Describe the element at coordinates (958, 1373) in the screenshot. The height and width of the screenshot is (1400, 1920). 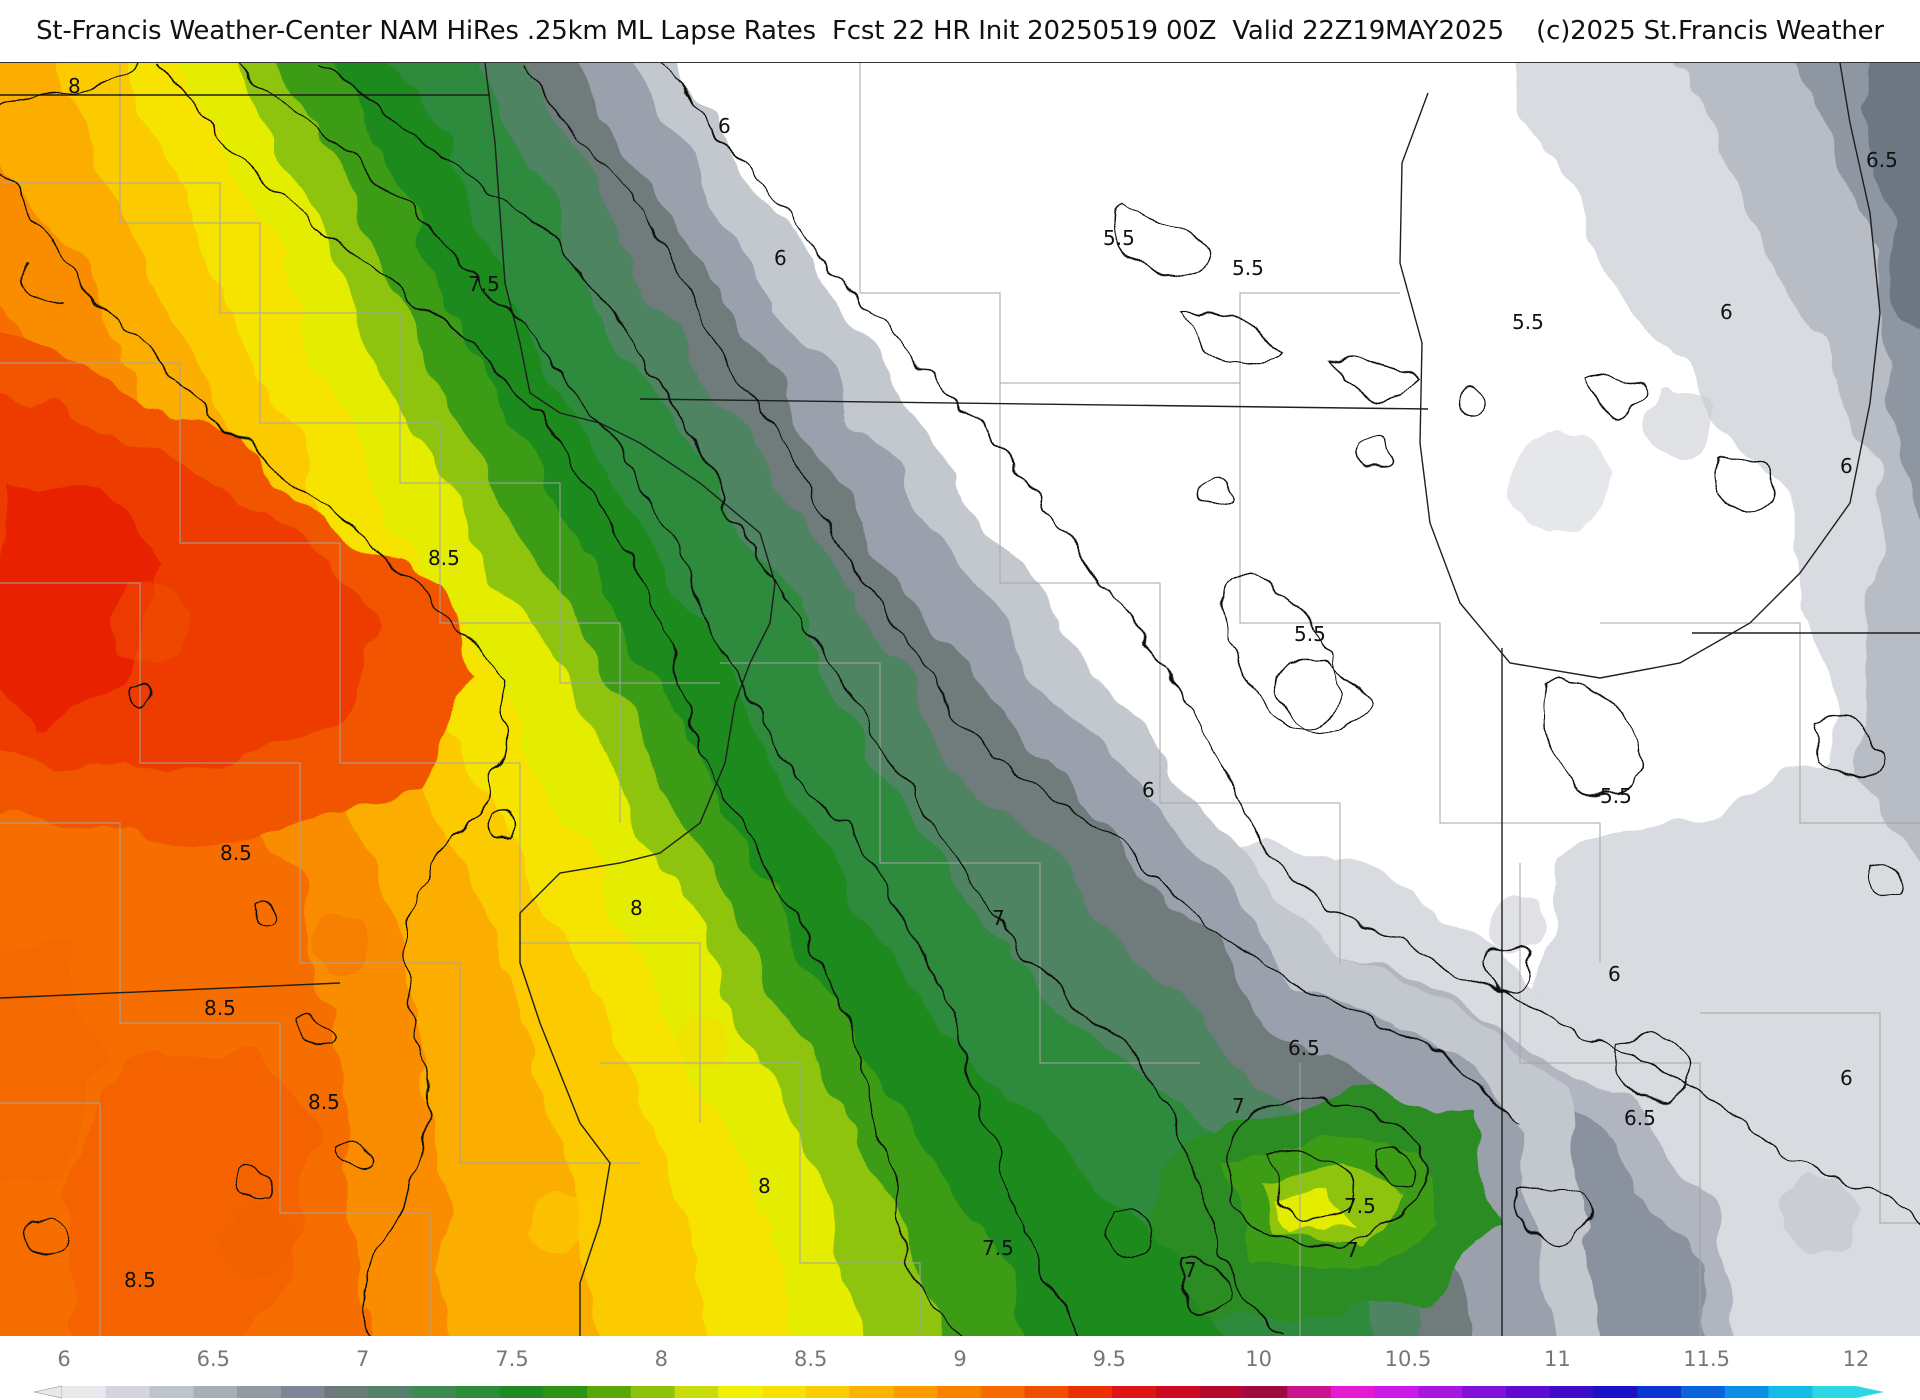
I see `color-scale-bar: 6 6.5 7 7.5 8 8.5 9 9.5 10 10.5 11 11.5 12` at that location.